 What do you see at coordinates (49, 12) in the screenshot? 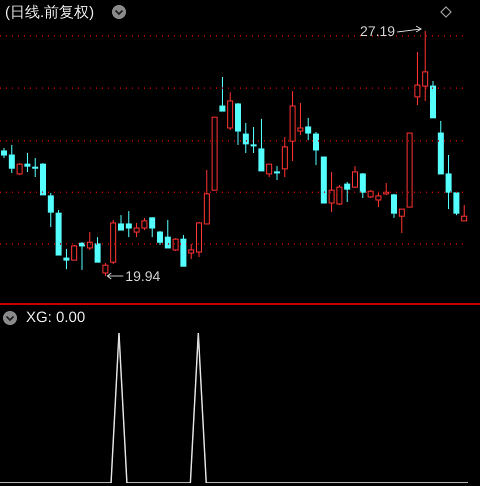
I see `chart-title: (日线.前复权)` at bounding box center [49, 12].